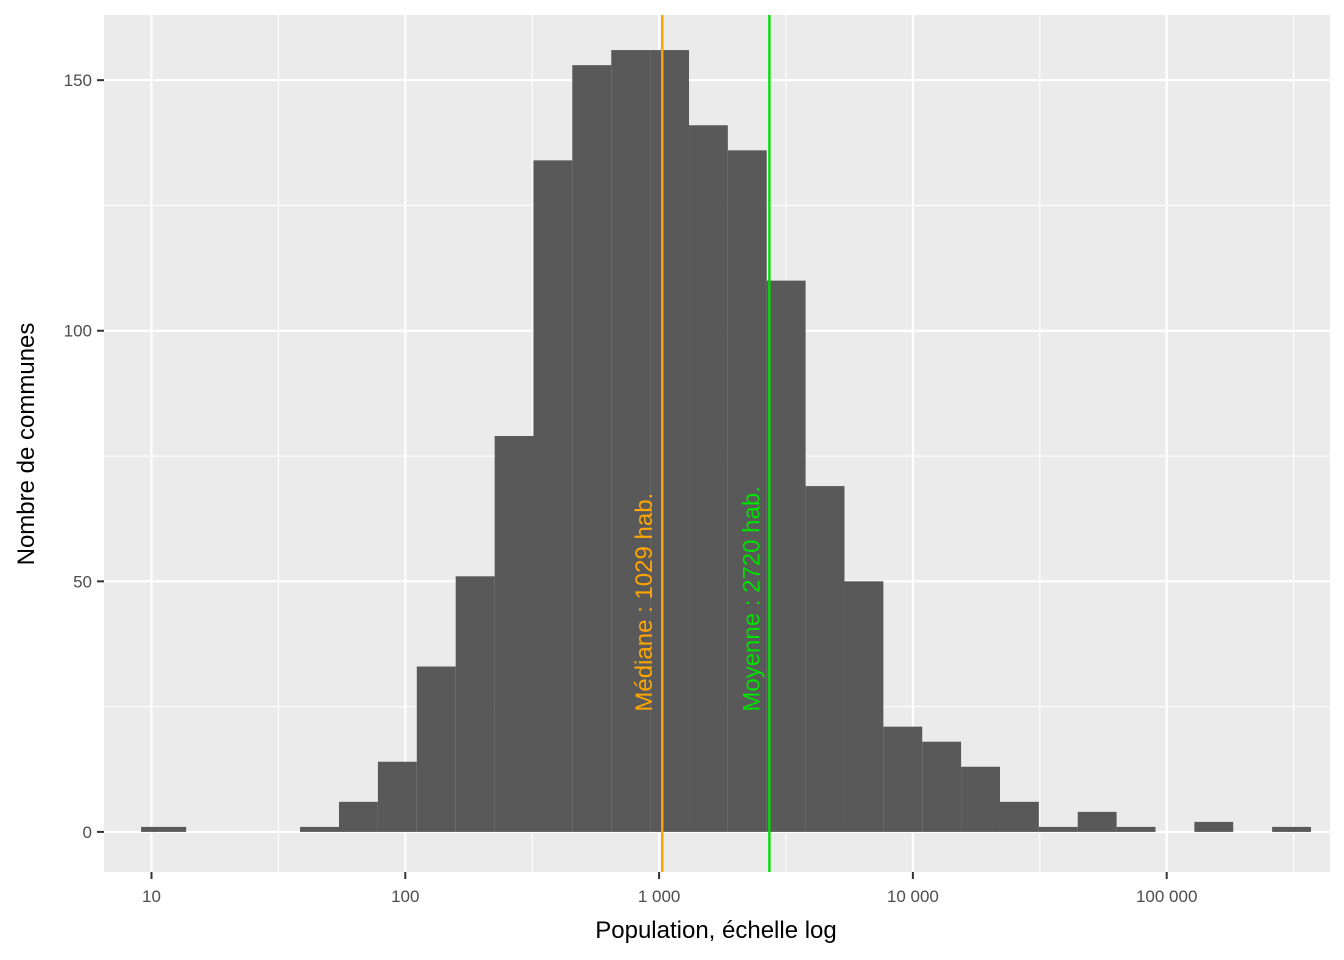 This screenshot has height=960, width=1344. Describe the element at coordinates (913, 896) in the screenshot. I see `x-tick-label: 10 000` at that location.